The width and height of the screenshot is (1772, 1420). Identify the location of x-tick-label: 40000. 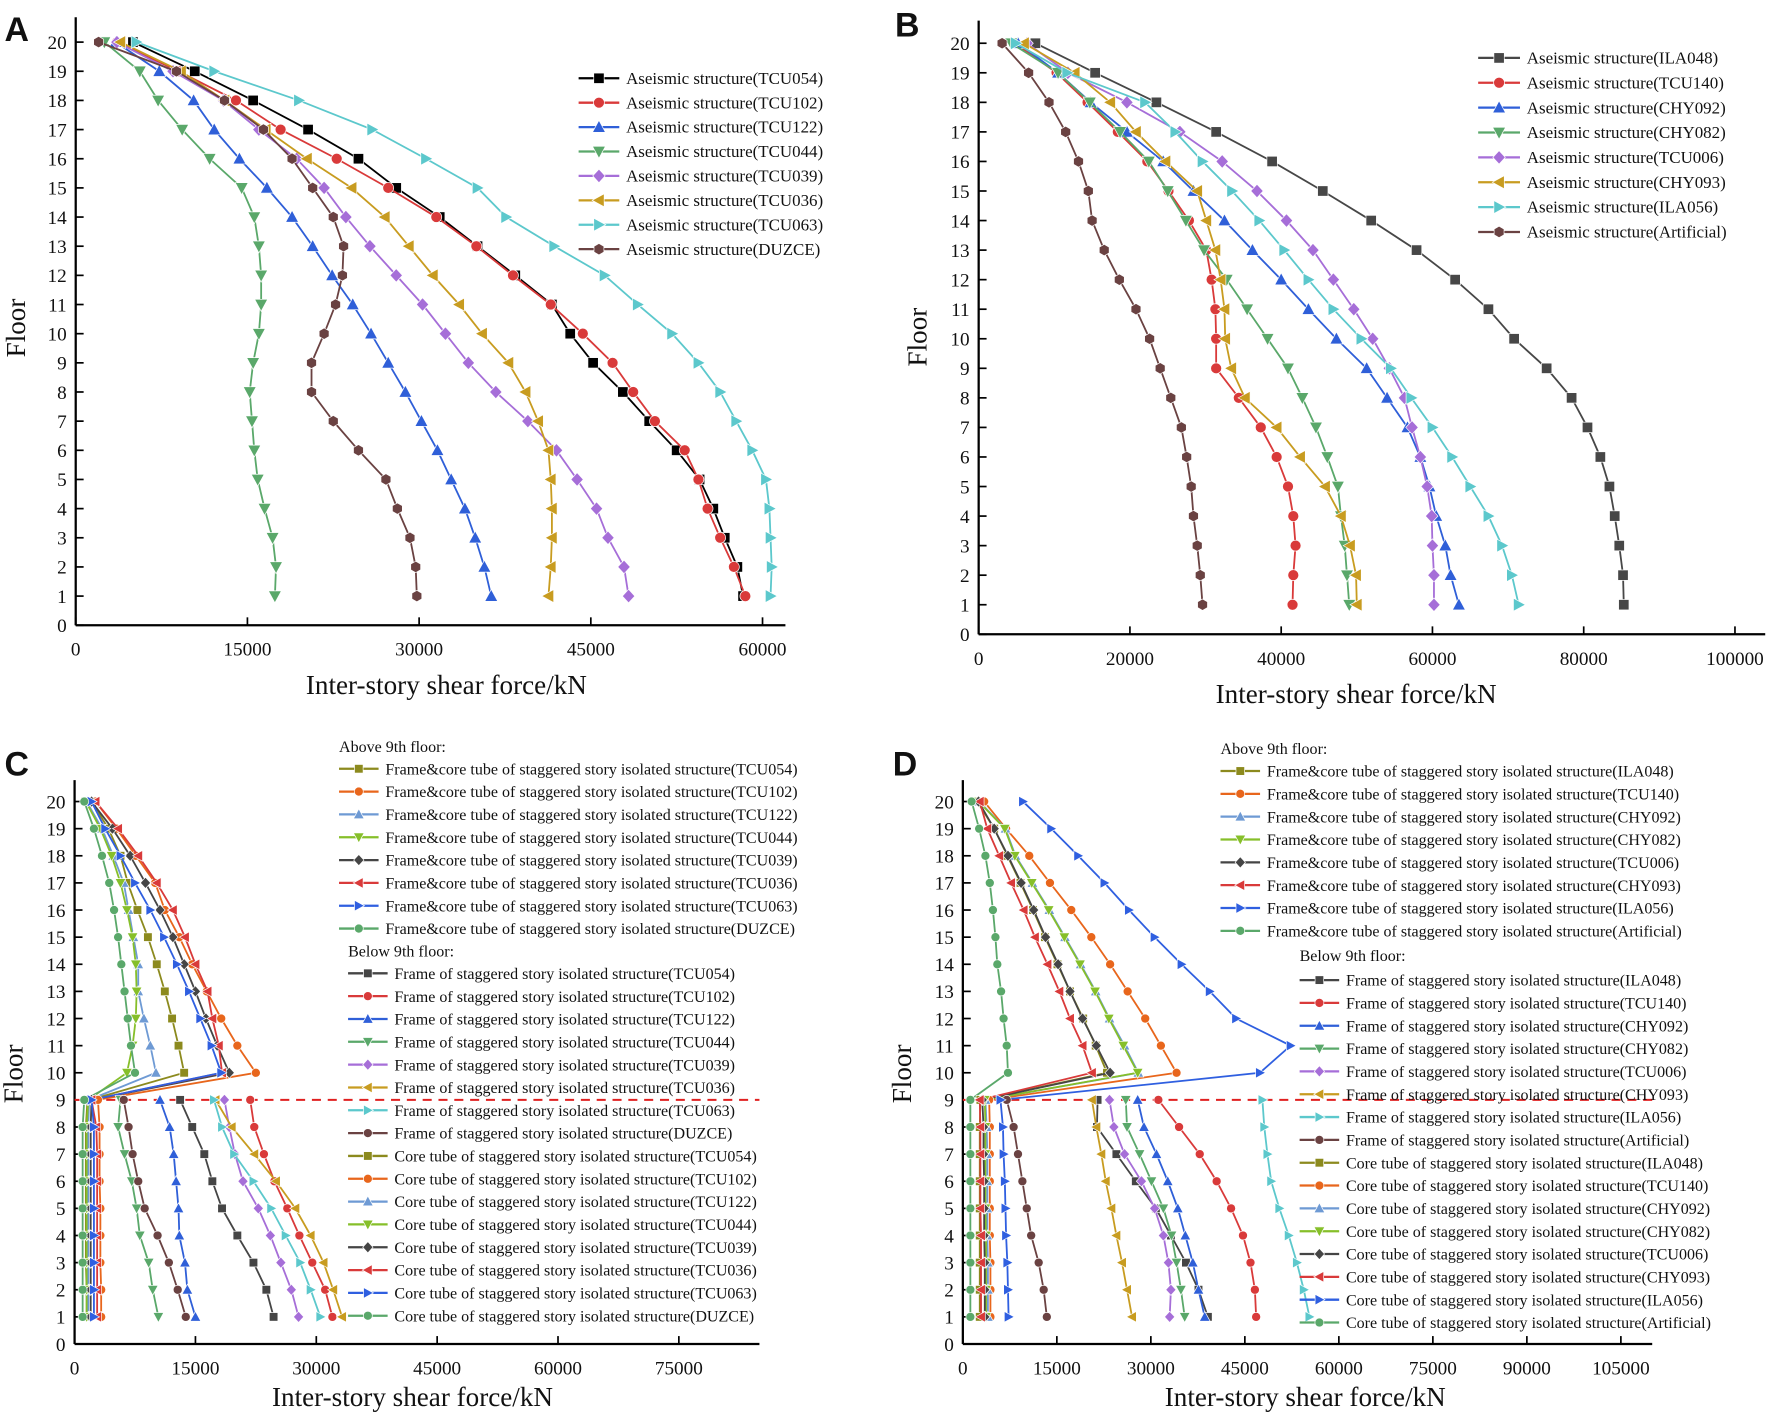
(1281, 659).